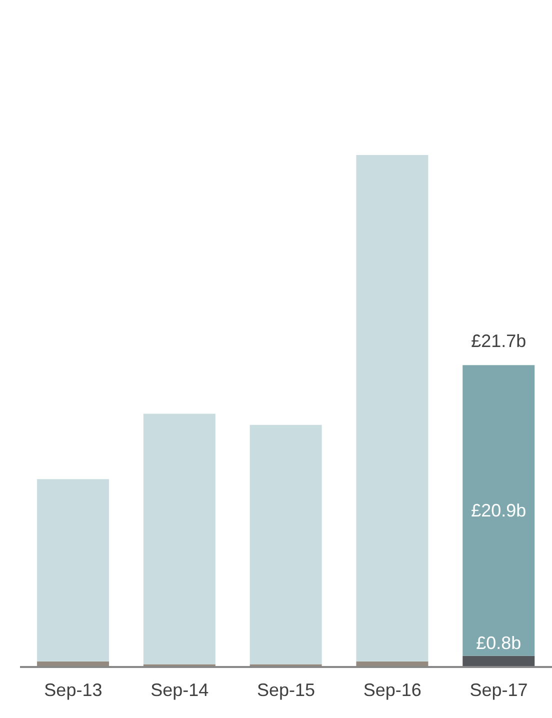 Image resolution: width=552 pixels, height=718 pixels. Describe the element at coordinates (73, 690) in the screenshot. I see `x-tick-label: Sep-13` at that location.